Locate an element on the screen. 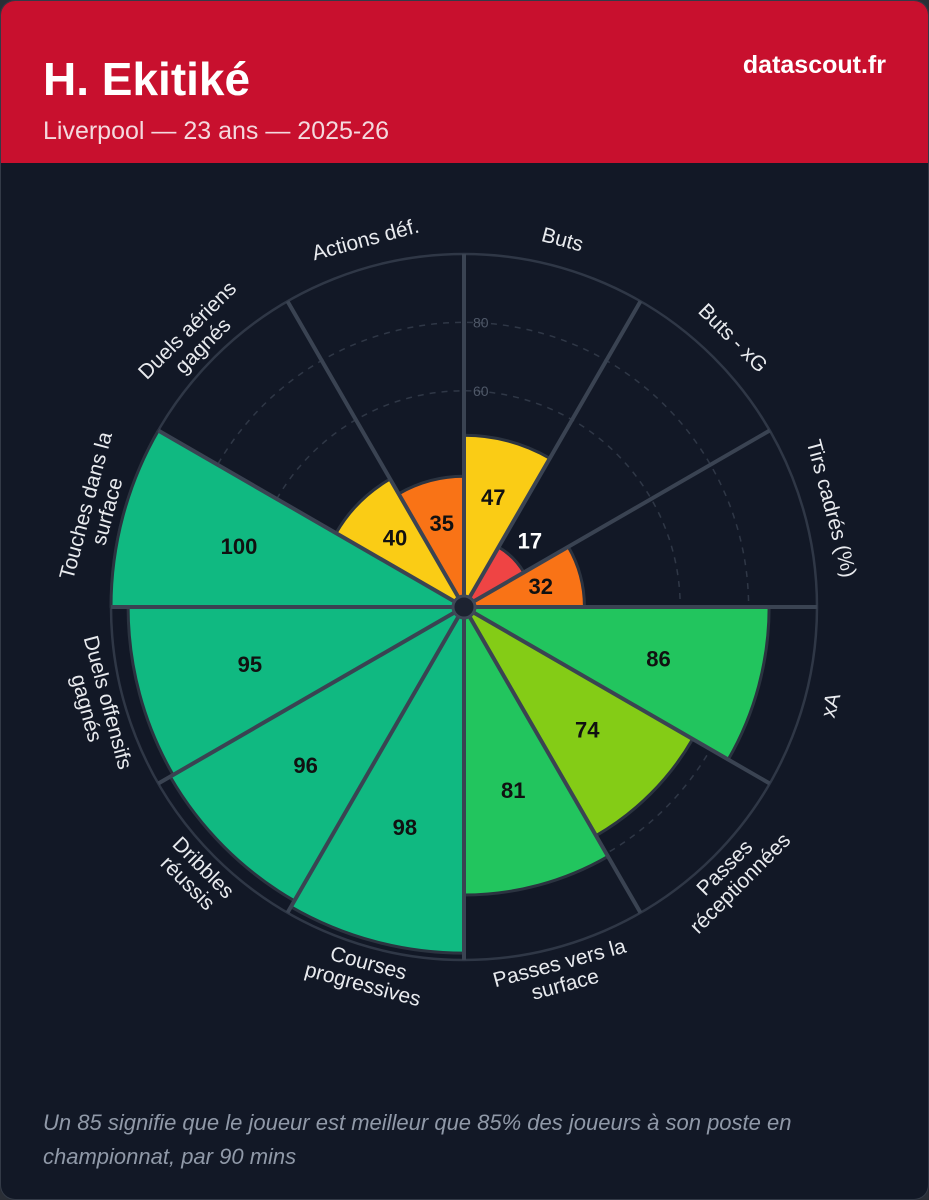 Image resolution: width=929 pixels, height=1200 pixels. value-label: 96 is located at coordinates (305, 765).